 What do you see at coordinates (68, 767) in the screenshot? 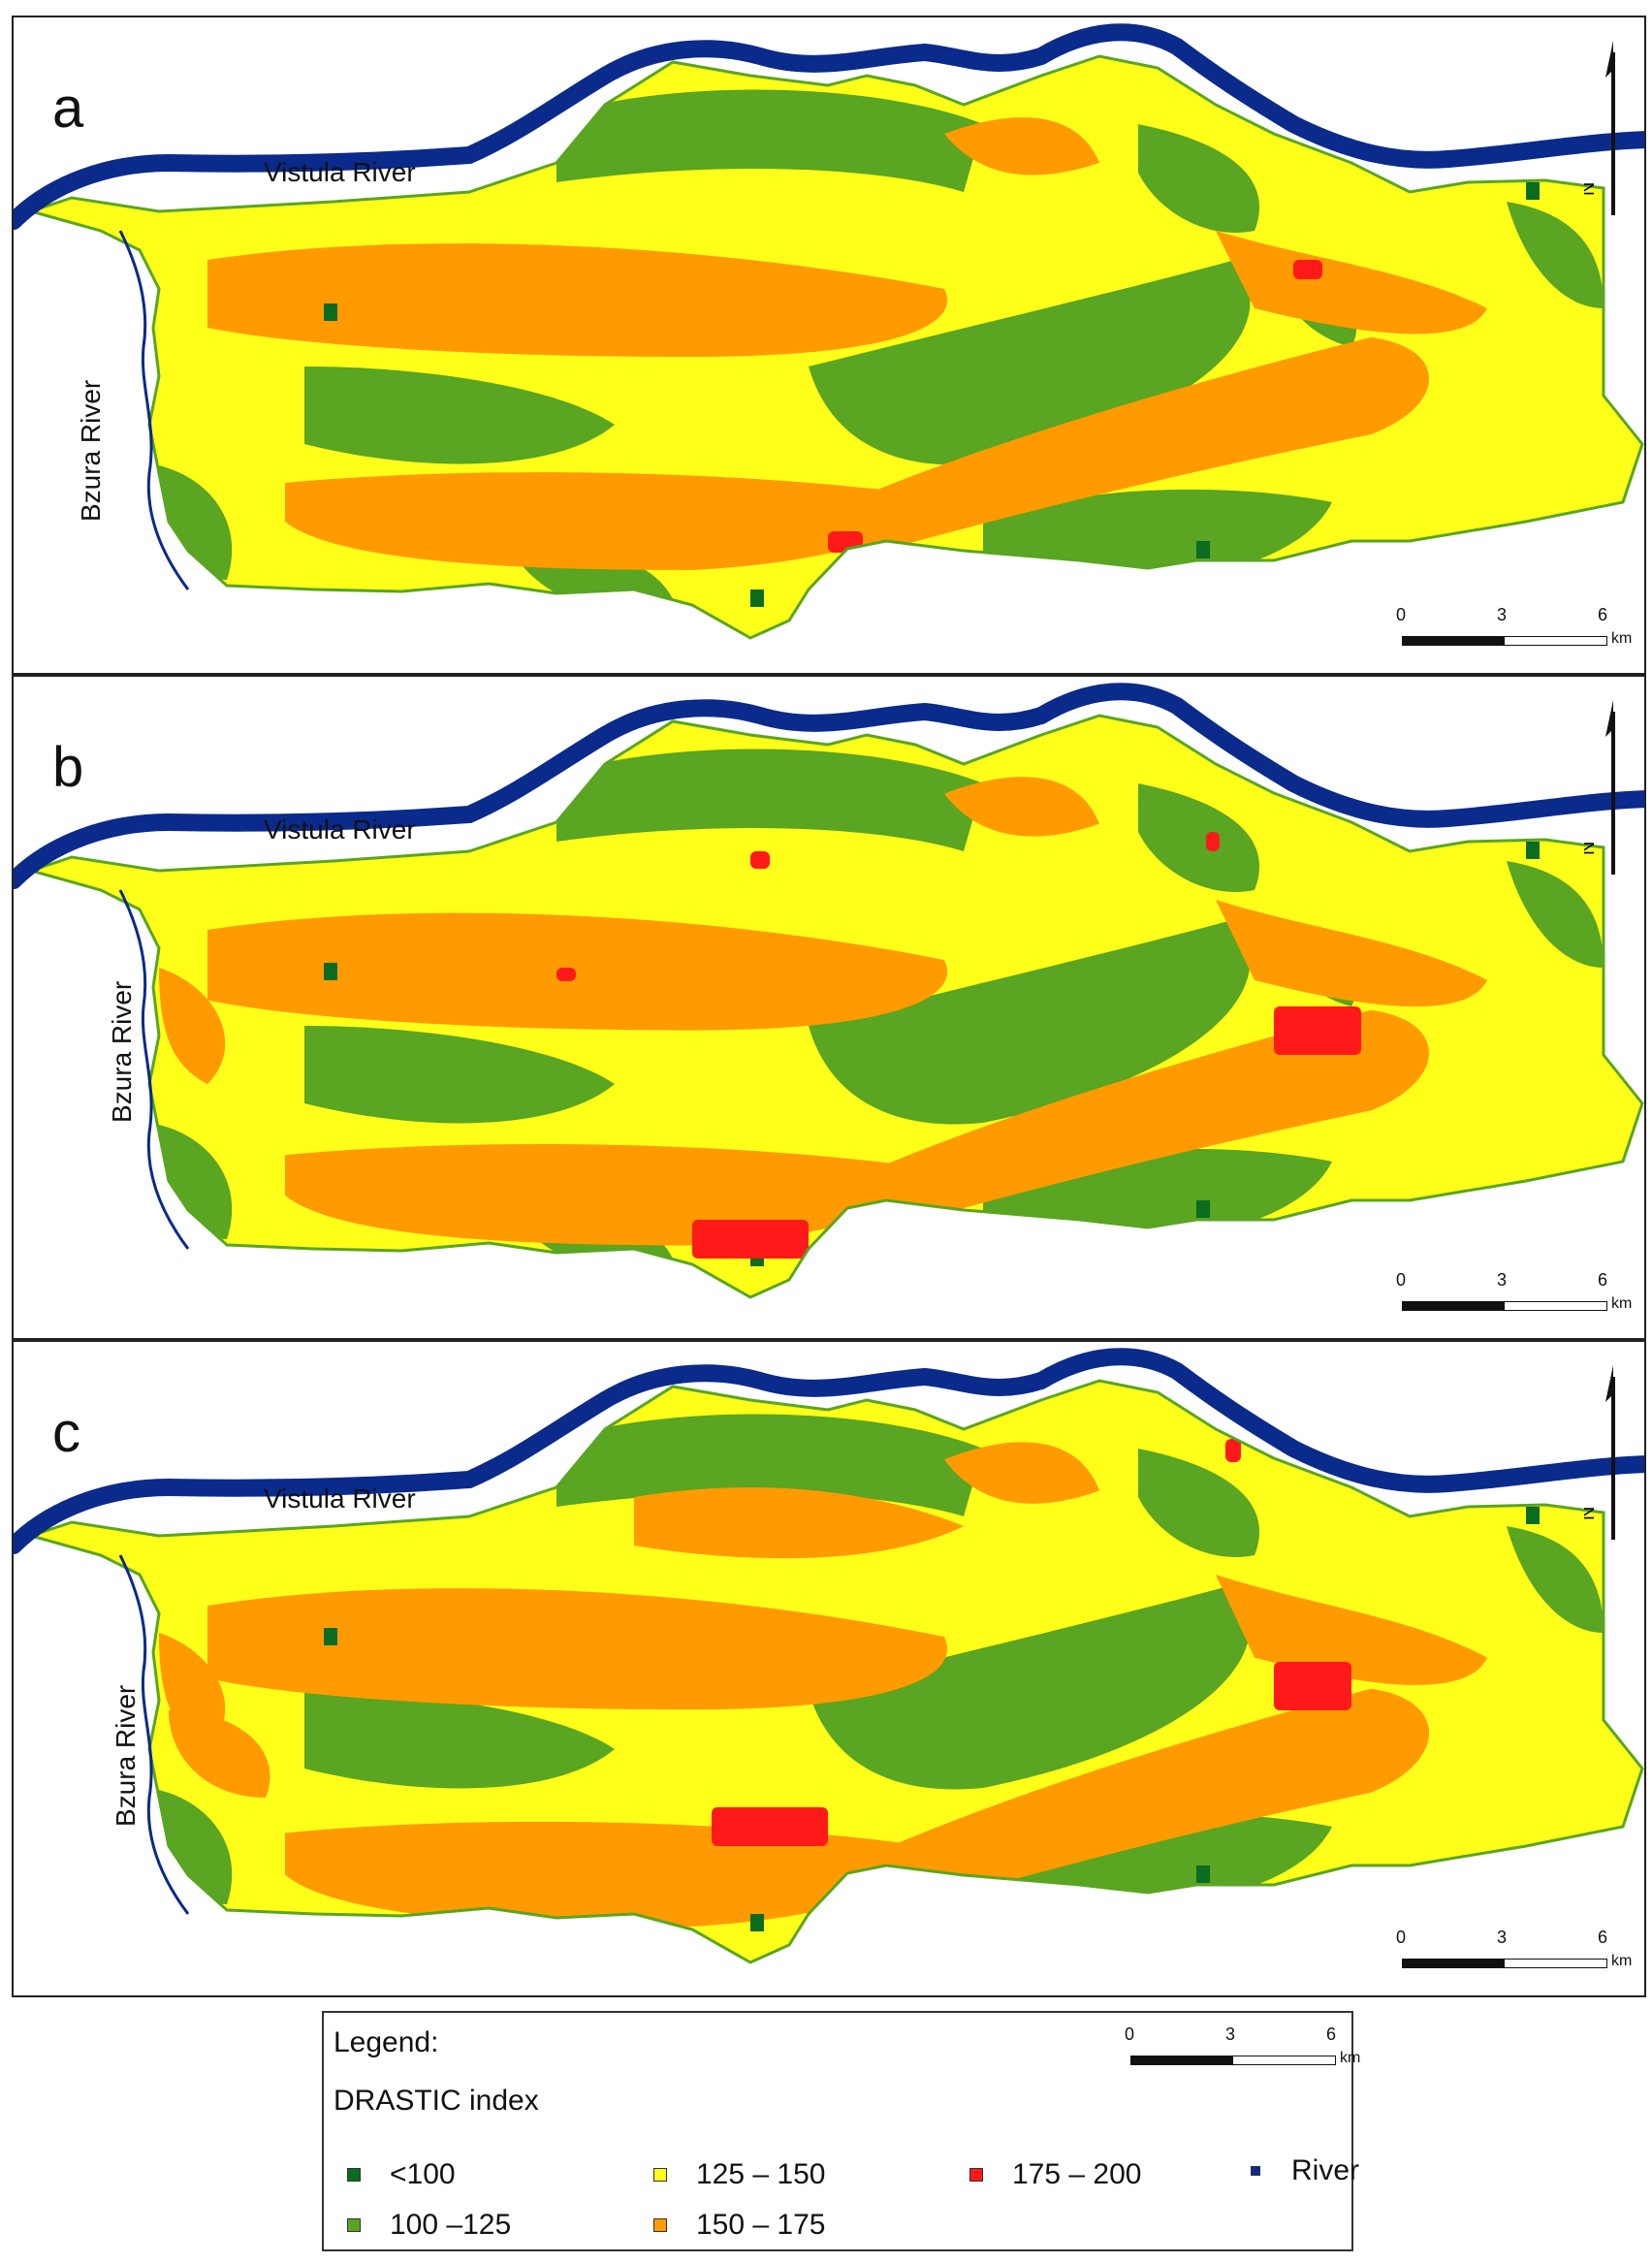
I see `panel-letter: b` at bounding box center [68, 767].